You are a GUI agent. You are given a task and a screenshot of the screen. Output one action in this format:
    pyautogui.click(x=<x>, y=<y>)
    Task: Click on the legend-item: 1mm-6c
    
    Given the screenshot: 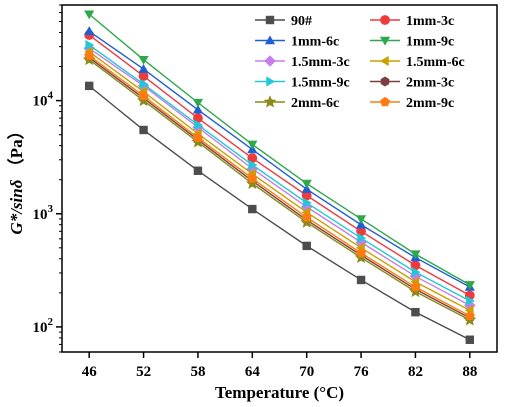 What is the action you would take?
    pyautogui.click(x=297, y=42)
    